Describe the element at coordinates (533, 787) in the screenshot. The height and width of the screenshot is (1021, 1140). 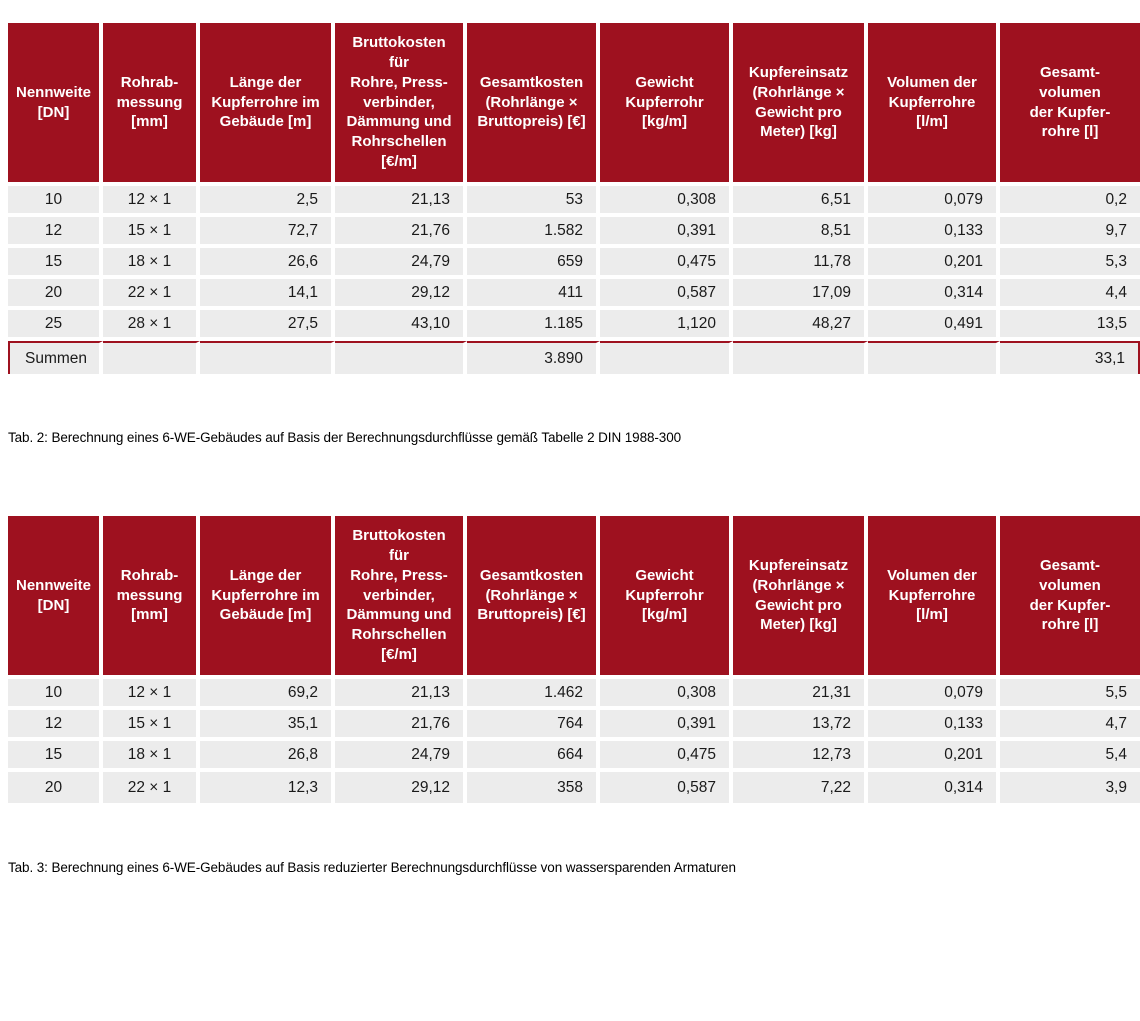
I see `data-cell: 358` at that location.